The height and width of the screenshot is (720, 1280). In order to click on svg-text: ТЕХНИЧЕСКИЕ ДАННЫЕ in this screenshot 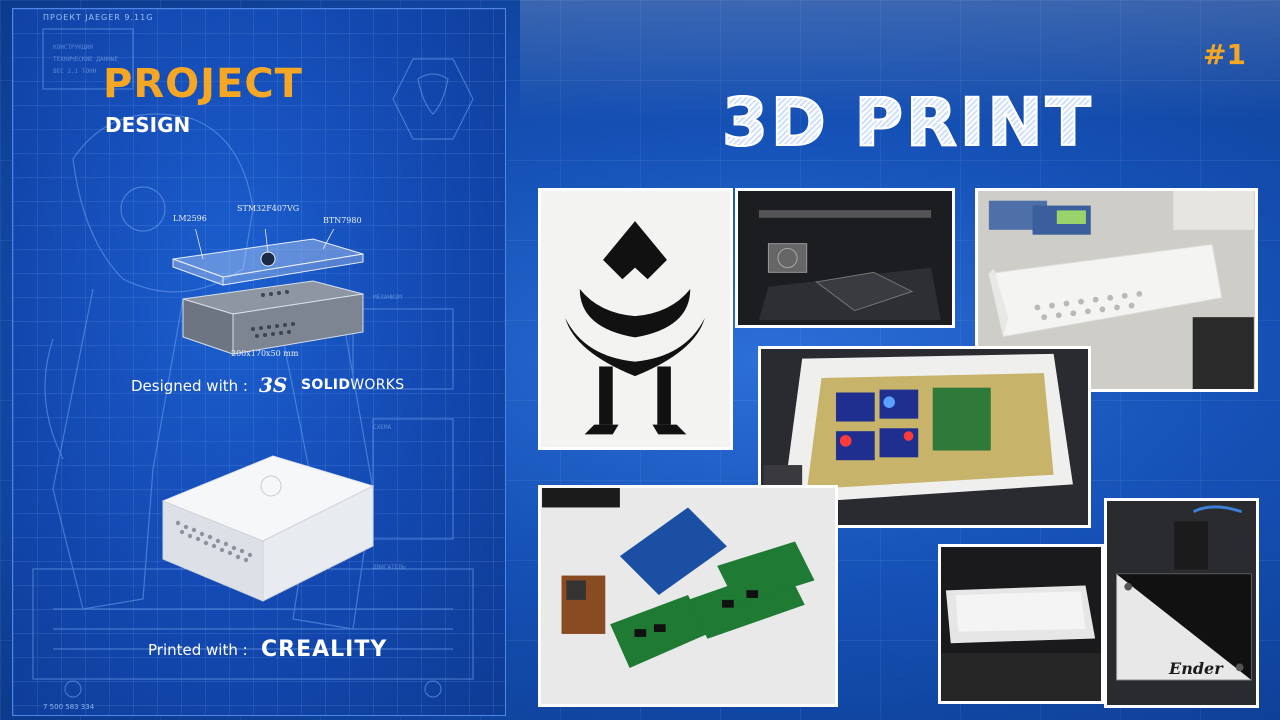, I will do `click(85, 59)`.